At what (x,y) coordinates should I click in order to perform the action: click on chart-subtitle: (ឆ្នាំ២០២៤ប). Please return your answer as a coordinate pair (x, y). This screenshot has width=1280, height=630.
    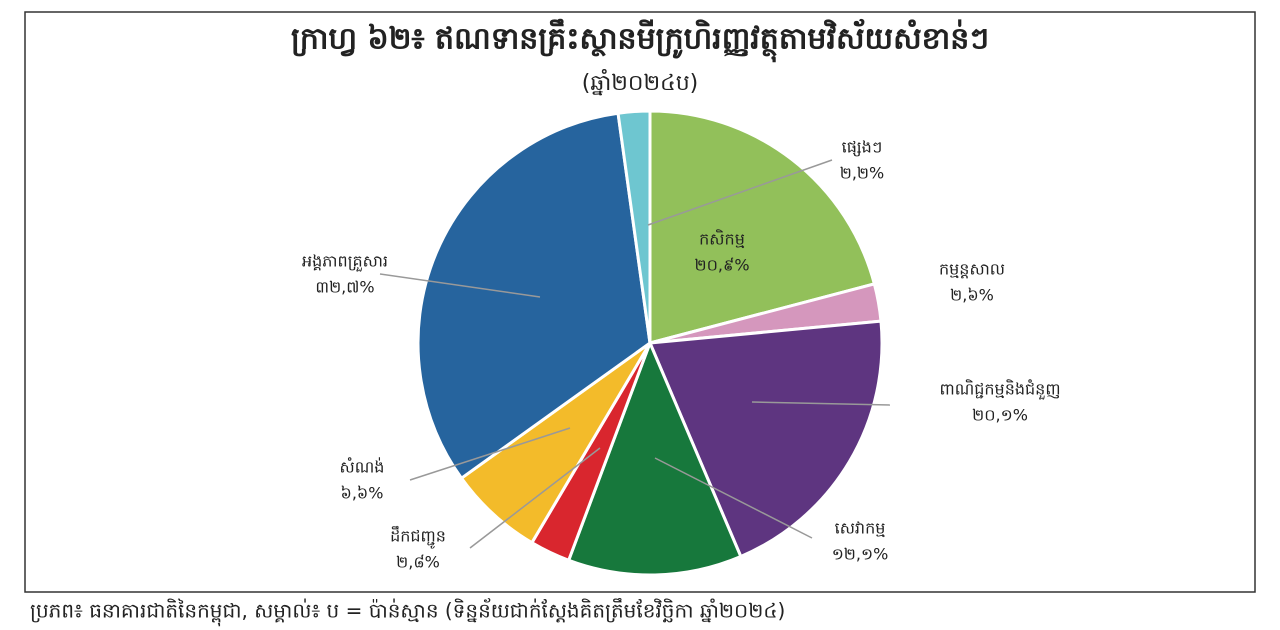
    Looking at the image, I should click on (640, 82).